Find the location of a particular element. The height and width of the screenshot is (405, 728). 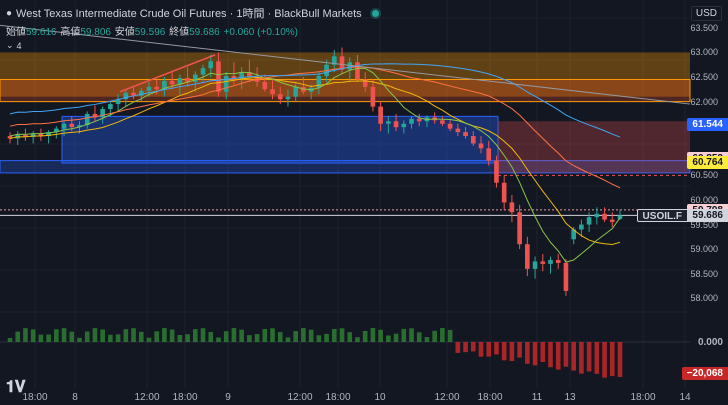

price-tick-label: 58.500 is located at coordinates (704, 273).